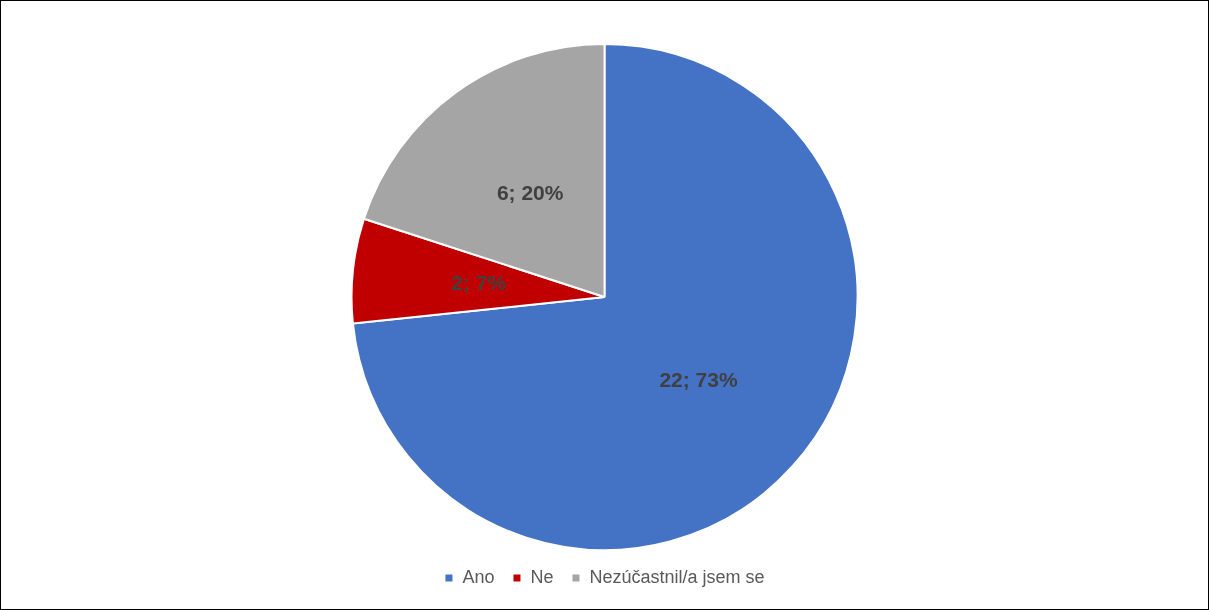 The height and width of the screenshot is (610, 1209). What do you see at coordinates (479, 282) in the screenshot?
I see `data-label: 2; 7%` at bounding box center [479, 282].